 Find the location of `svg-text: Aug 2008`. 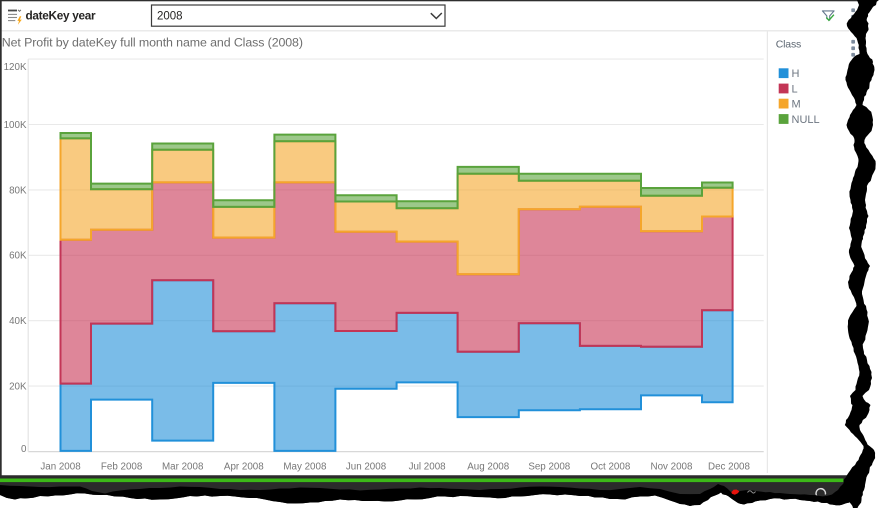

svg-text: Aug 2008 is located at coordinates (488, 467).